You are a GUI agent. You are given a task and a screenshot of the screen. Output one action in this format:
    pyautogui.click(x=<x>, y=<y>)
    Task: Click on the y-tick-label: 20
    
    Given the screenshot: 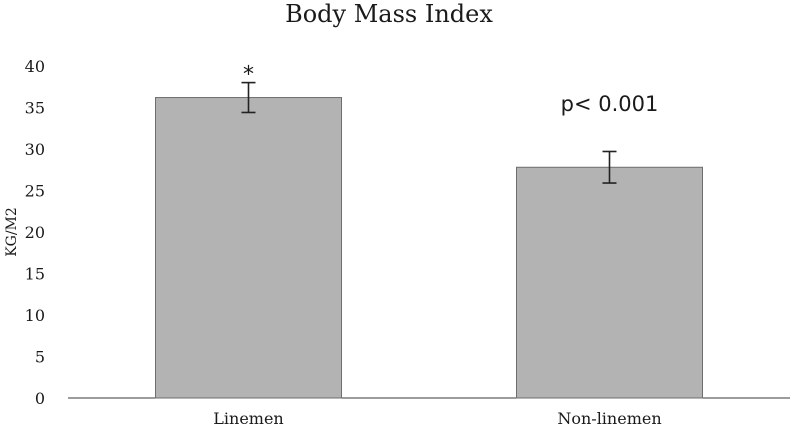 What is the action you would take?
    pyautogui.click(x=35, y=232)
    